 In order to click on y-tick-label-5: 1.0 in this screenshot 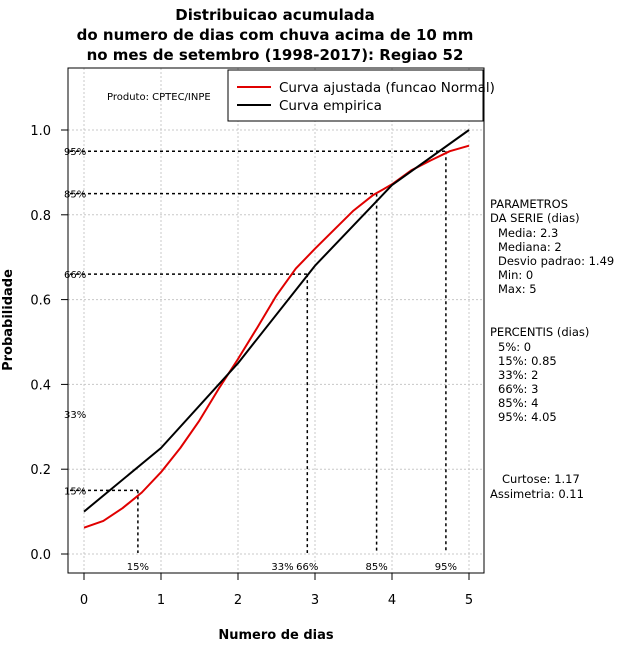, I will do `click(40, 131)`.